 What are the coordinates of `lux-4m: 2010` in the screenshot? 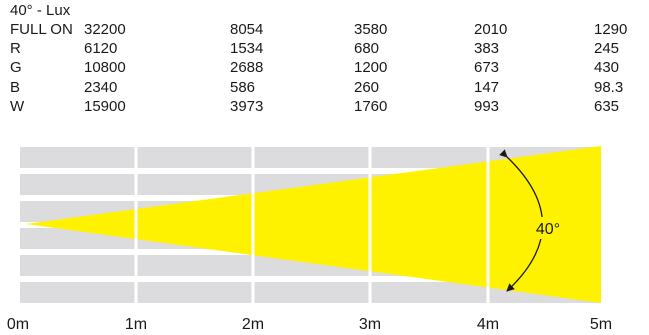 It's located at (491, 29).